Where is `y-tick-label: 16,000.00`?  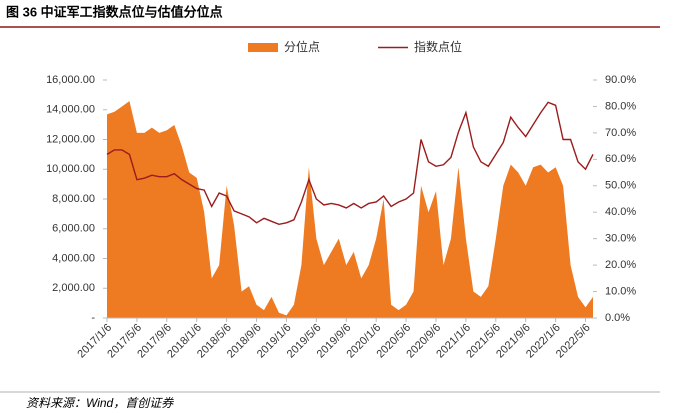 y-tick-label: 16,000.00 is located at coordinates (70, 80).